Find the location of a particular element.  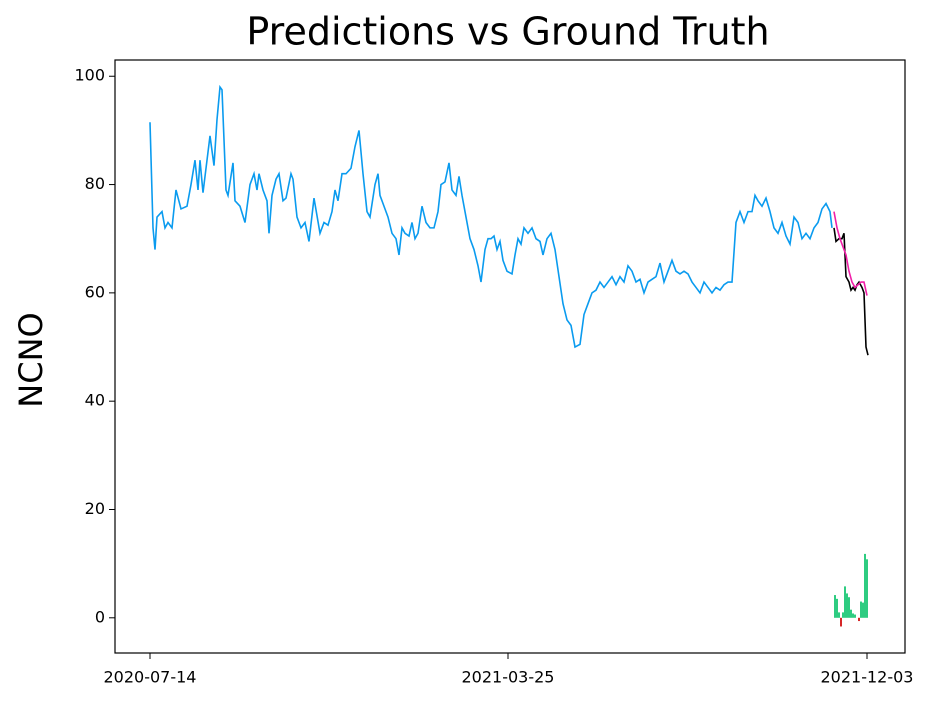

y-axis-label: NCNO is located at coordinates (31, 359).